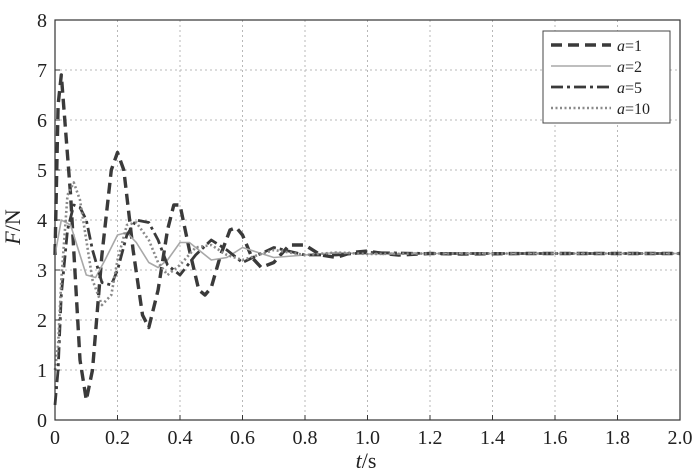  What do you see at coordinates (555, 438) in the screenshot?
I see `x-tick-label: 1.6` at bounding box center [555, 438].